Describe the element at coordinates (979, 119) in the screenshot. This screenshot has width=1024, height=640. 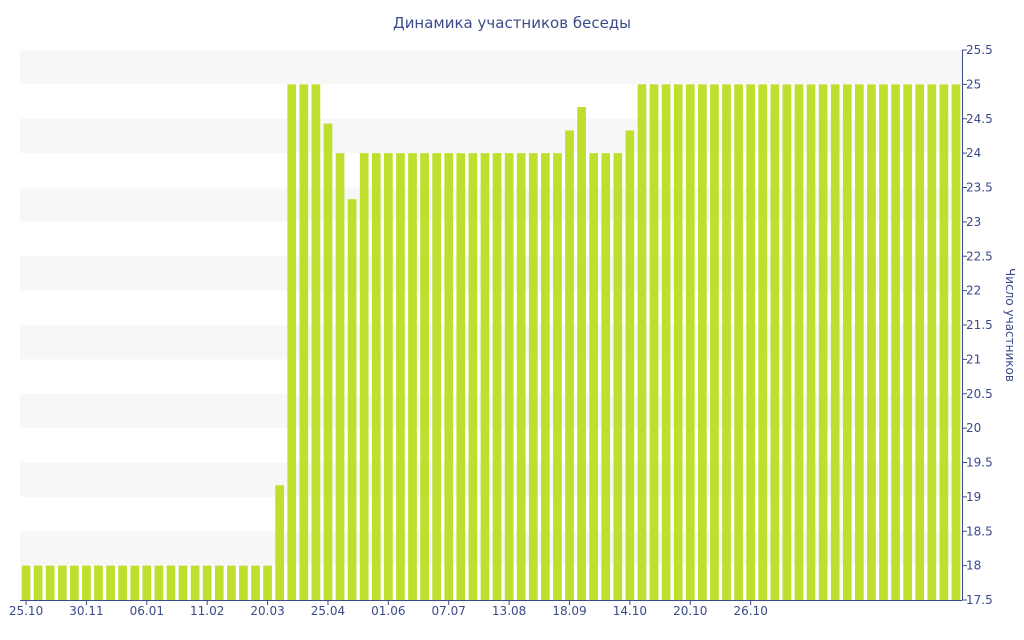
I see `y-tick-label: 24.5` at that location.